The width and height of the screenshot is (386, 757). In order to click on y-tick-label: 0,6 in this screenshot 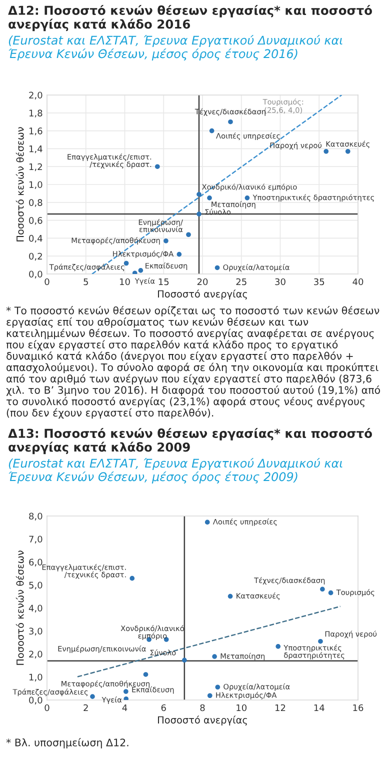, I will do `click(35, 221)`.